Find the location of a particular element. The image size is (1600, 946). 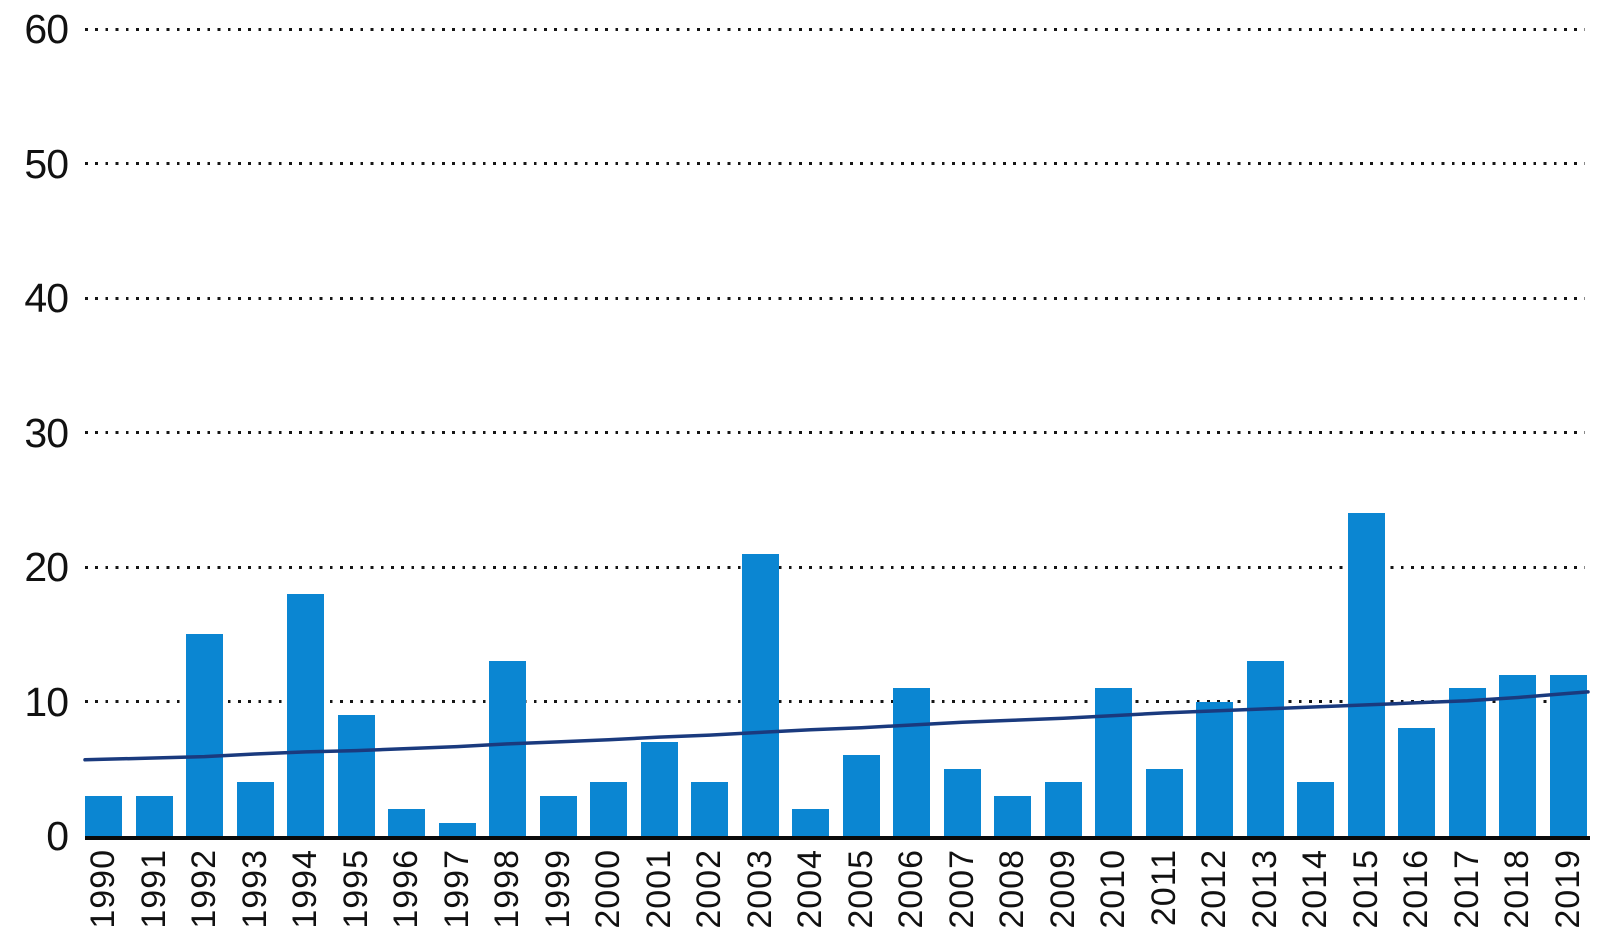

x-tick-label-2010: 2010 is located at coordinates (1114, 897).